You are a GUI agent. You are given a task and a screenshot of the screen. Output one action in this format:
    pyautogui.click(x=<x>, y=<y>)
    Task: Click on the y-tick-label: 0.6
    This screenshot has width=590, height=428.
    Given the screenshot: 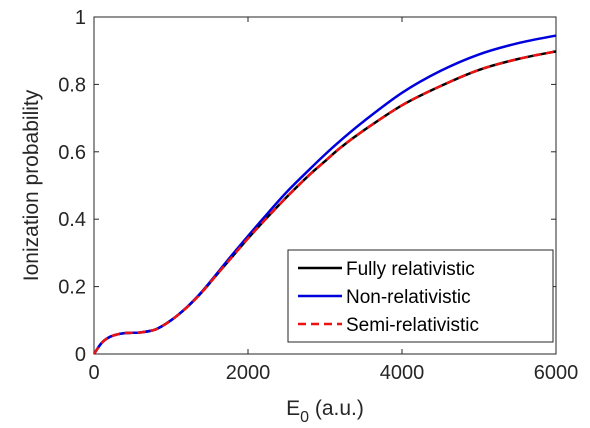 What is the action you would take?
    pyautogui.click(x=72, y=153)
    